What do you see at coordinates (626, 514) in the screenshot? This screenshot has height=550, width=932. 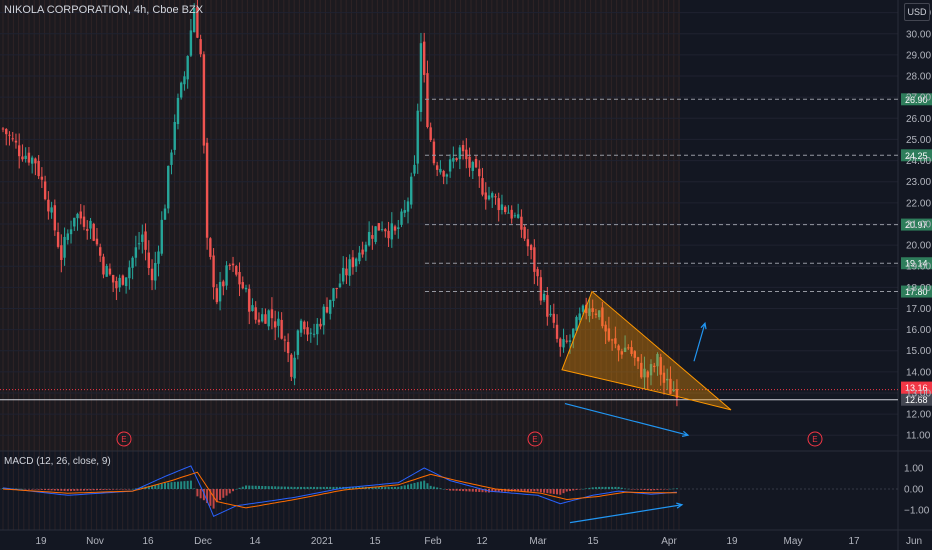 I see `arrow-up-macd` at bounding box center [626, 514].